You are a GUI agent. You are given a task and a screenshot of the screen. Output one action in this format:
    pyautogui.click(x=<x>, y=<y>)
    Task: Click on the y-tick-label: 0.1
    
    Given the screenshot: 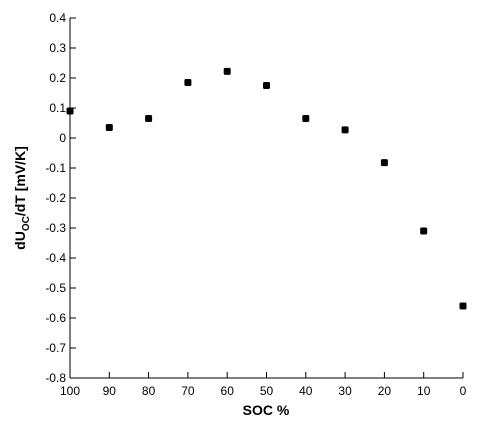 What is the action you would take?
    pyautogui.click(x=57, y=108)
    